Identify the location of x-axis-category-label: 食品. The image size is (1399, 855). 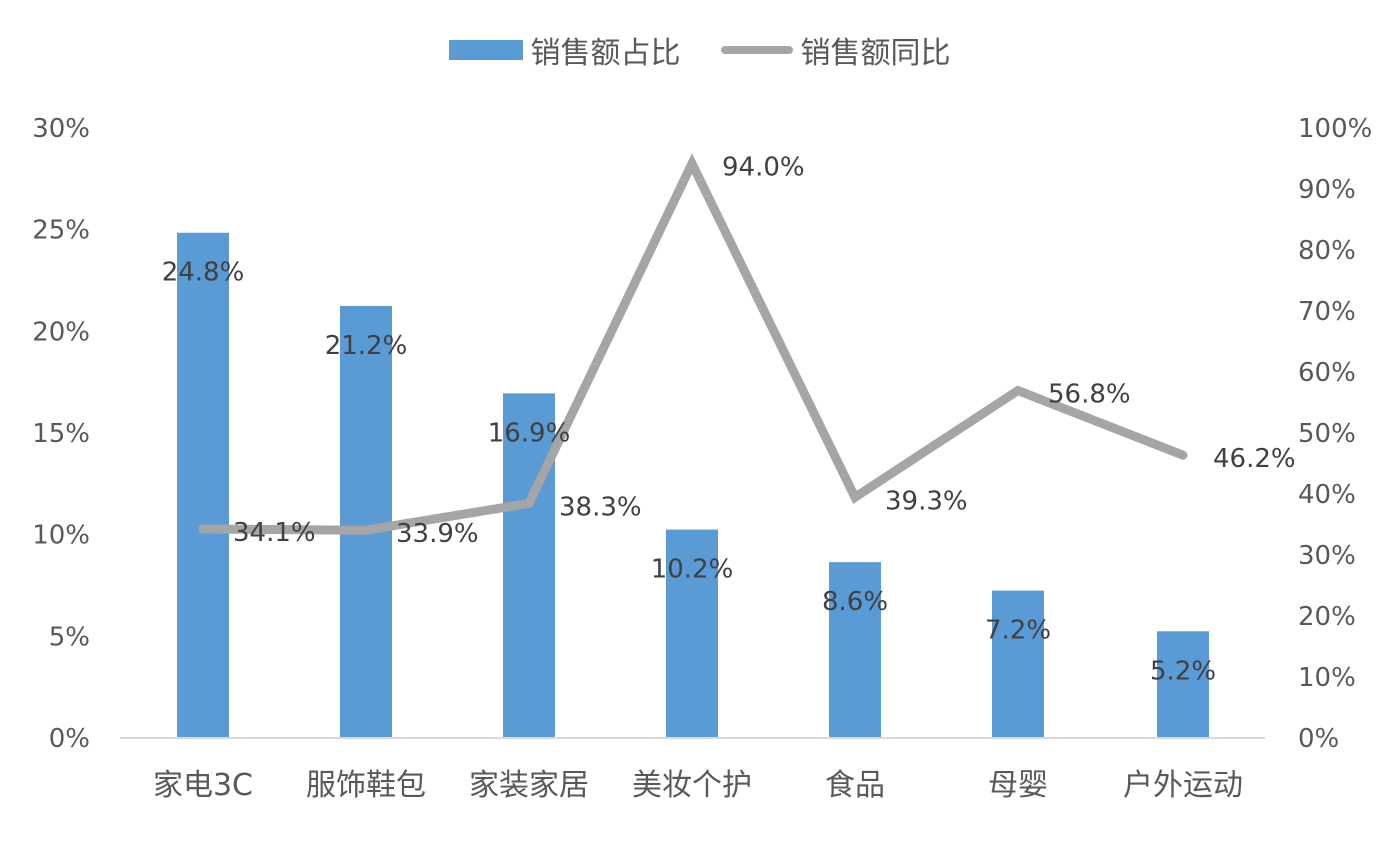
(855, 785).